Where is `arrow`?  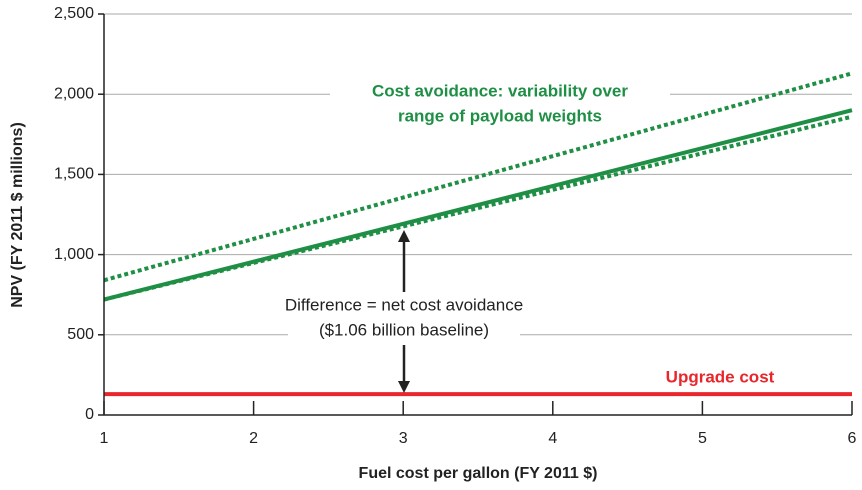
arrow is located at coordinates (404, 311).